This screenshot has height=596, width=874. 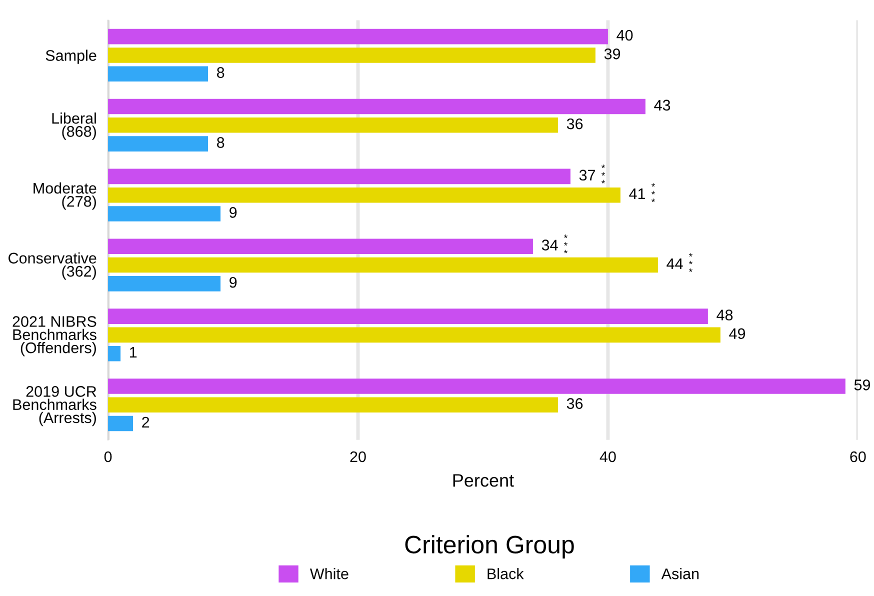 I want to click on y-tick-label: 2019 UCR Benchmarks (Arrests), so click(x=54, y=406).